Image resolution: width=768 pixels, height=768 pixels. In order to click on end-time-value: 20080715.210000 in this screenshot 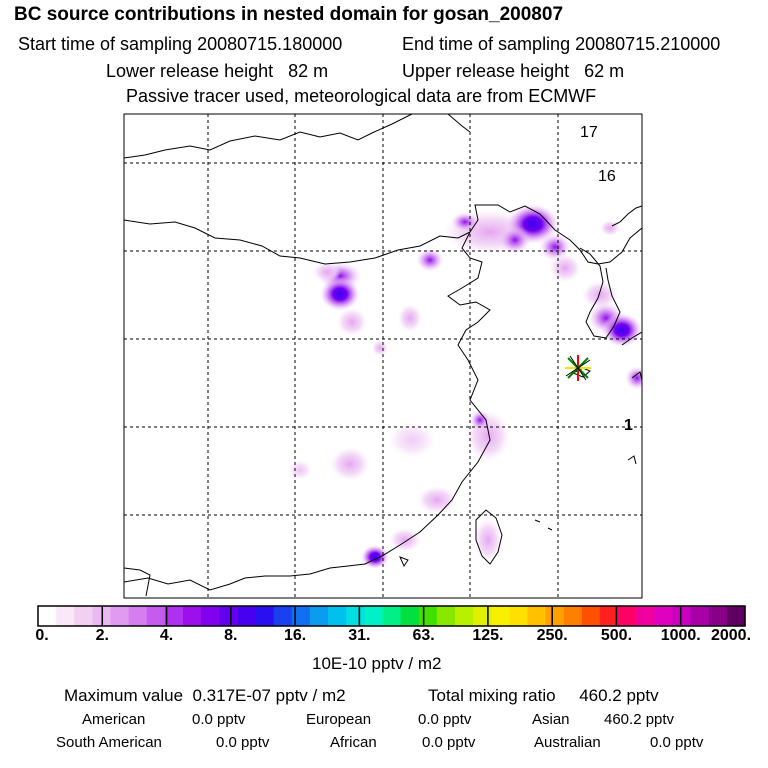, I will do `click(648, 44)`.